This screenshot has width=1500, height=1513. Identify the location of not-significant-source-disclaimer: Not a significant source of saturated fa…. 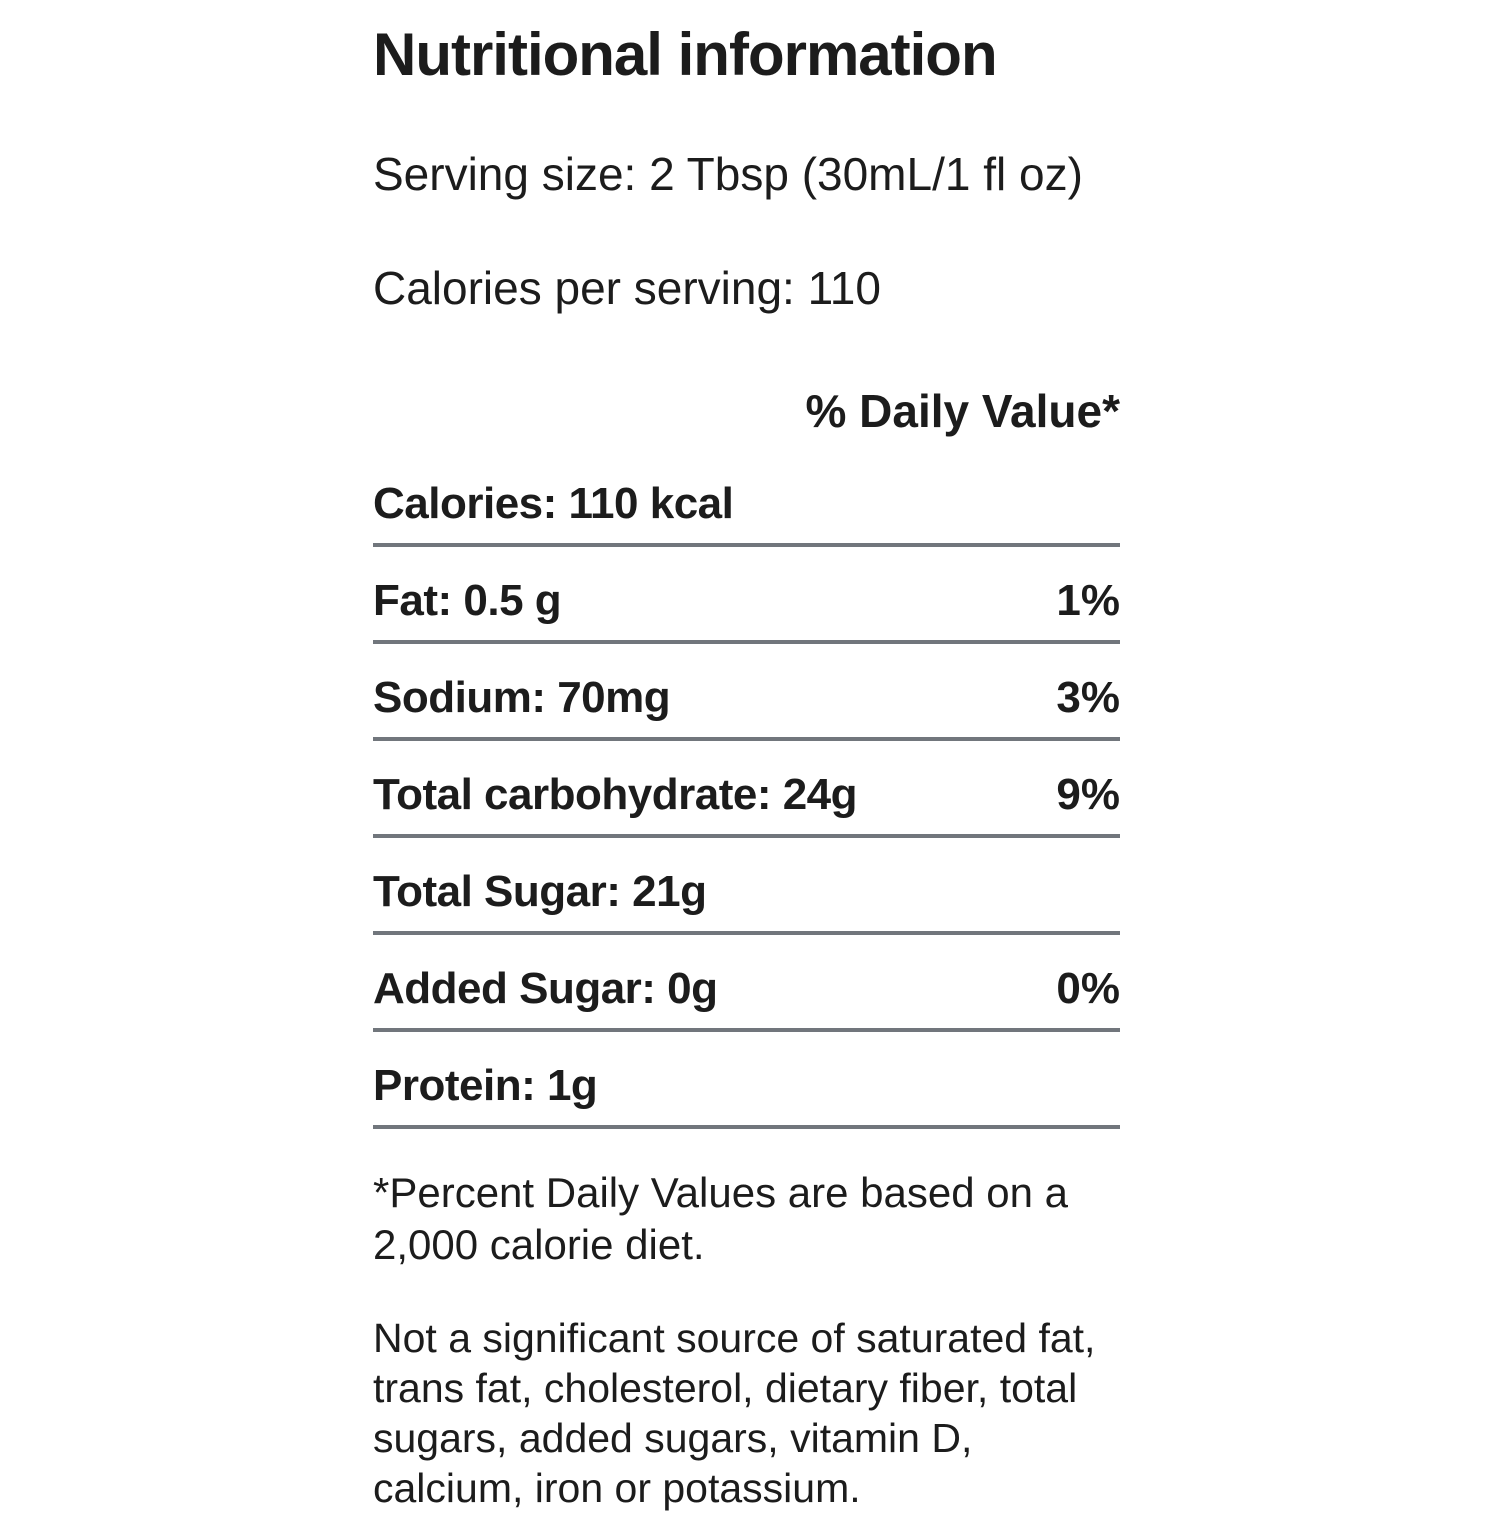
(734, 1413).